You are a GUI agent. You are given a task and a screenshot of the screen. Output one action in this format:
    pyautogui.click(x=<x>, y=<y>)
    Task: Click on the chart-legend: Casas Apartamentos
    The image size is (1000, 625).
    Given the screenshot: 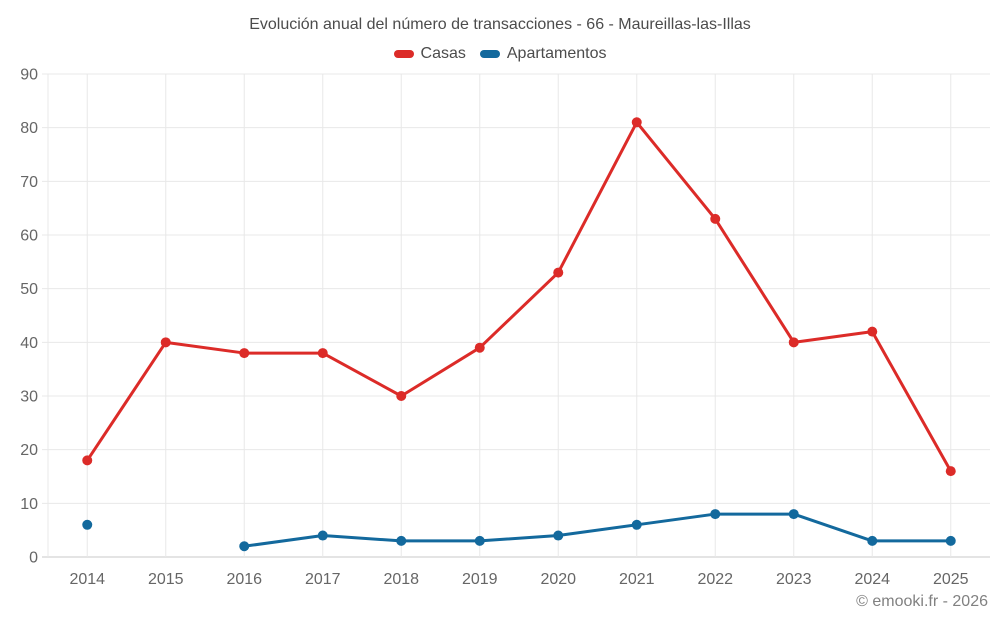 What is the action you would take?
    pyautogui.click(x=500, y=54)
    